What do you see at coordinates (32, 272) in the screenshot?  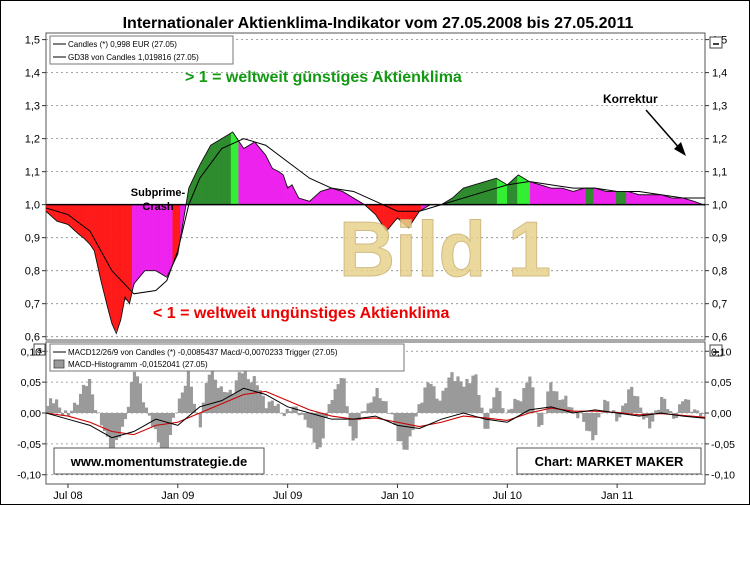 I see `main-ytick-label-left: 0,8` at bounding box center [32, 272].